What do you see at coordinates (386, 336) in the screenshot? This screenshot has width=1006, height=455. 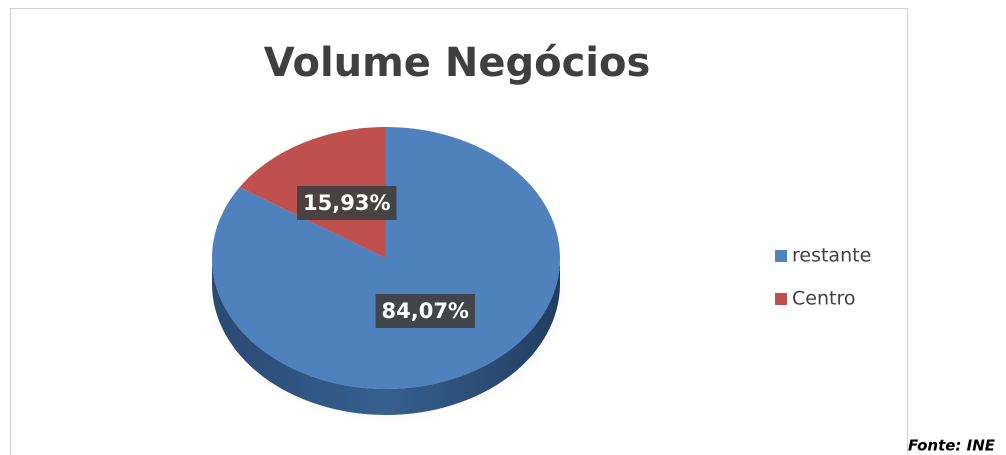 I see `pie-side` at bounding box center [386, 336].